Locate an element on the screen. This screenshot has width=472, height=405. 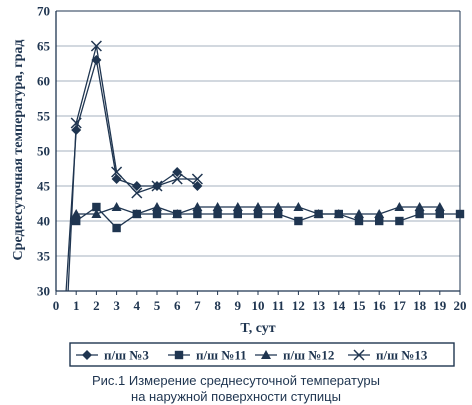
x-tick-label-9: 9 is located at coordinates (238, 305).